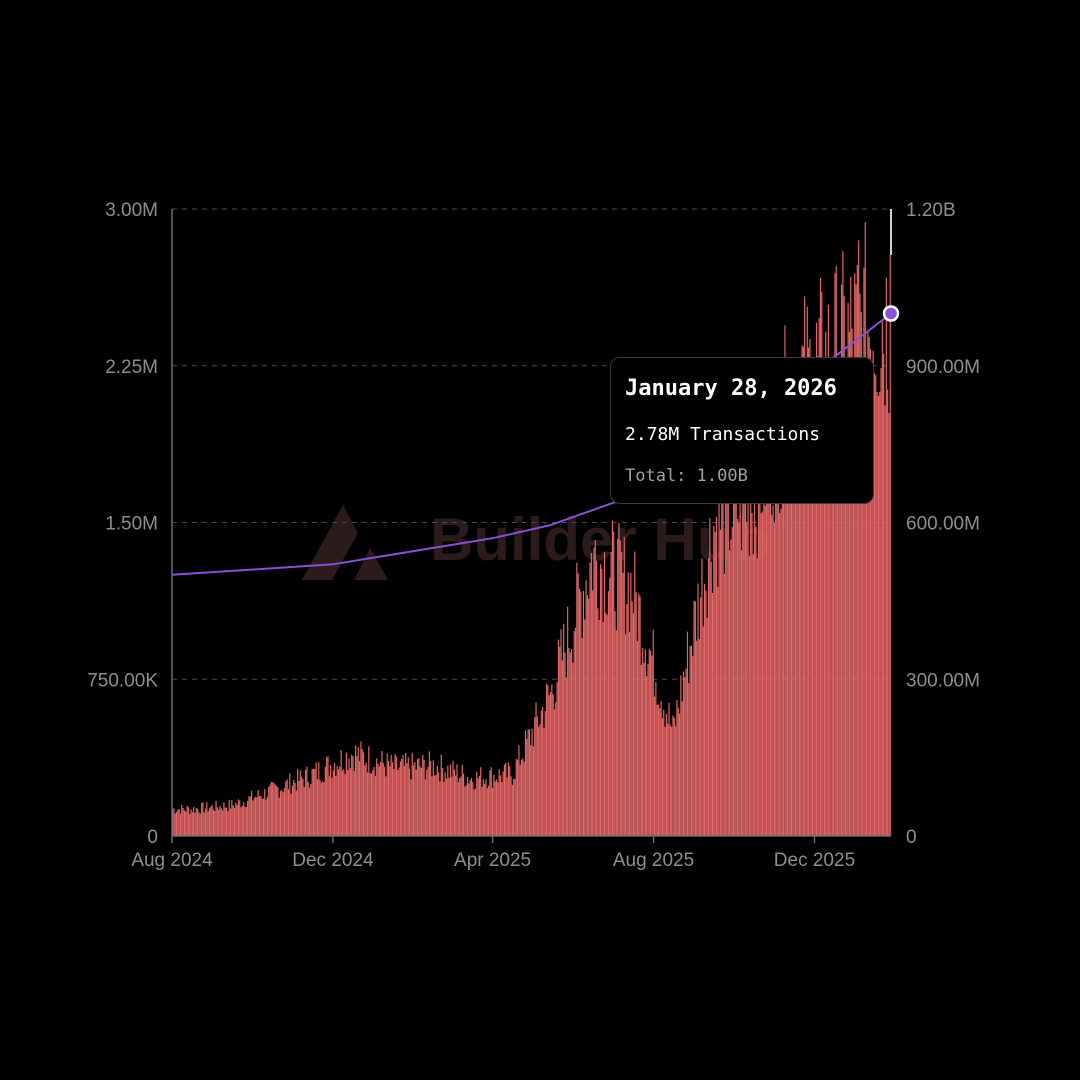 Image resolution: width=1080 pixels, height=1080 pixels. What do you see at coordinates (943, 367) in the screenshot?
I see `y-right-tick-label: 900.00M` at bounding box center [943, 367].